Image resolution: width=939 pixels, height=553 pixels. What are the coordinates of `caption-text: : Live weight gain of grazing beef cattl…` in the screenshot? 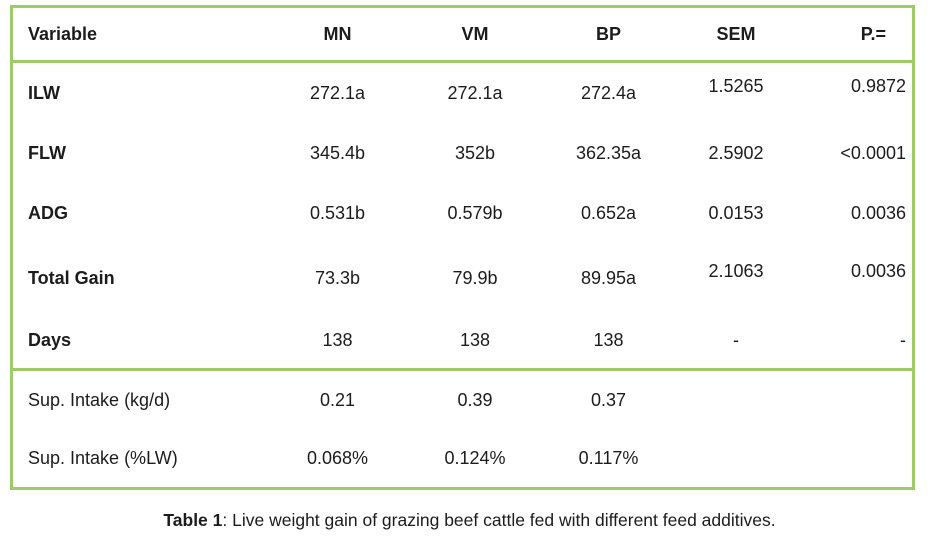 It's located at (499, 520).